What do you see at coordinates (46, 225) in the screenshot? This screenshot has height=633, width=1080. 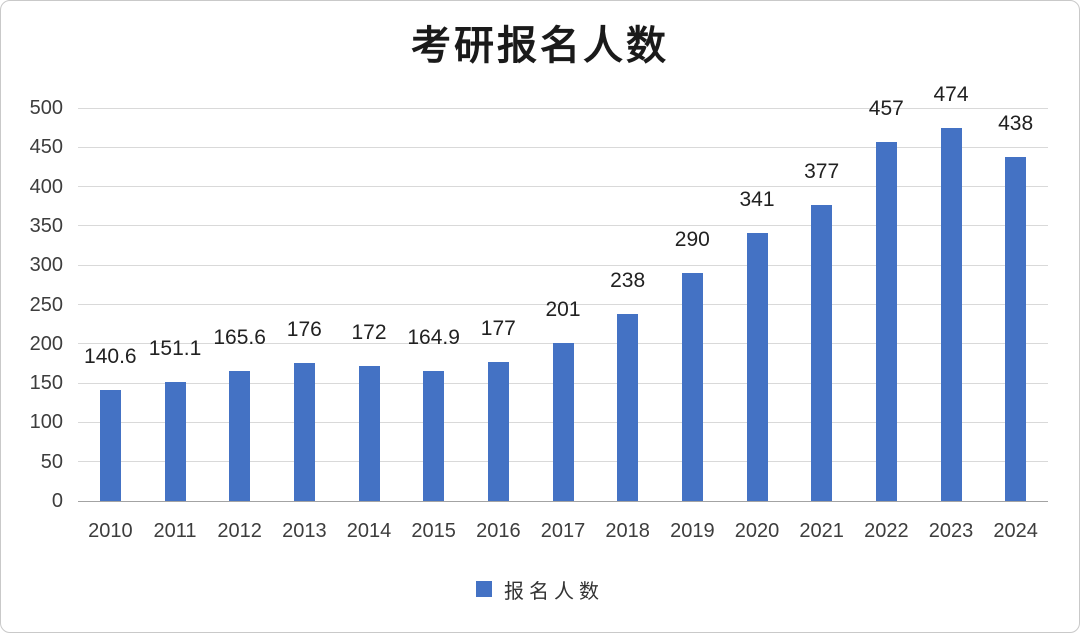 I see `y-tick-label: 350` at bounding box center [46, 225].